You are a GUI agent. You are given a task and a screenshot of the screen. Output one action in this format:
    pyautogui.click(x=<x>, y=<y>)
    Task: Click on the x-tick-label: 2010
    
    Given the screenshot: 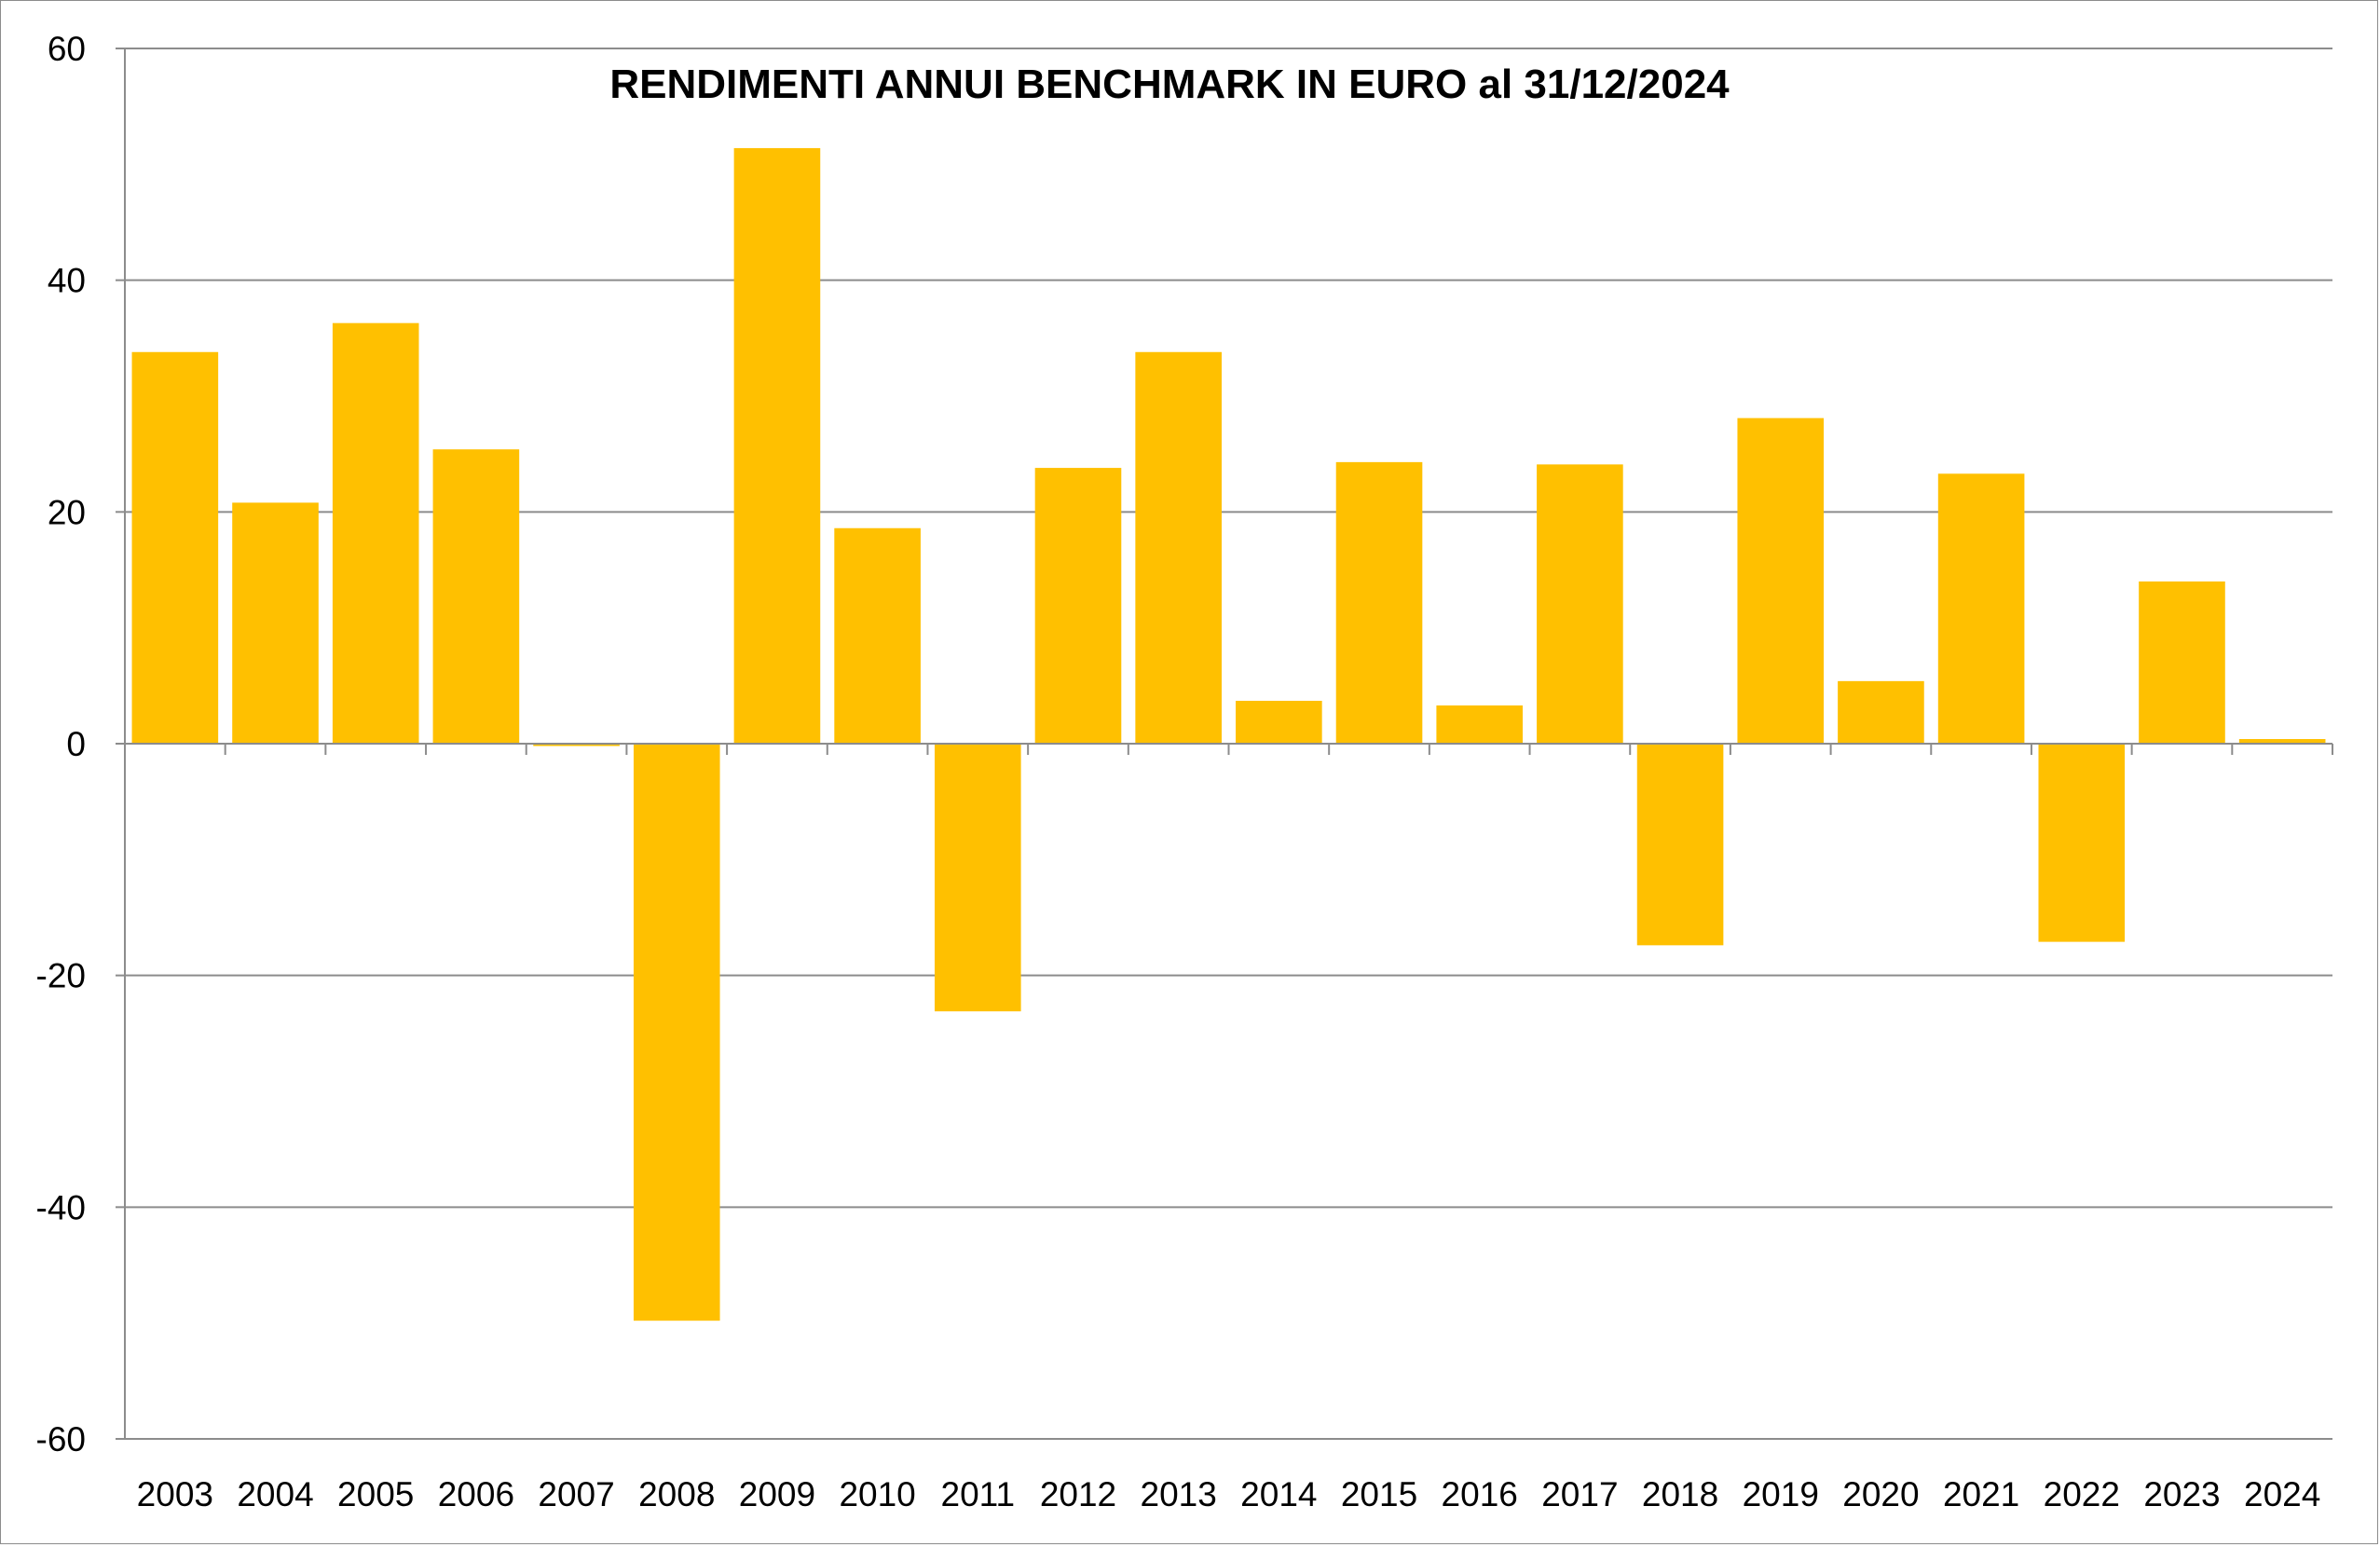 What is the action you would take?
    pyautogui.click(x=877, y=1494)
    